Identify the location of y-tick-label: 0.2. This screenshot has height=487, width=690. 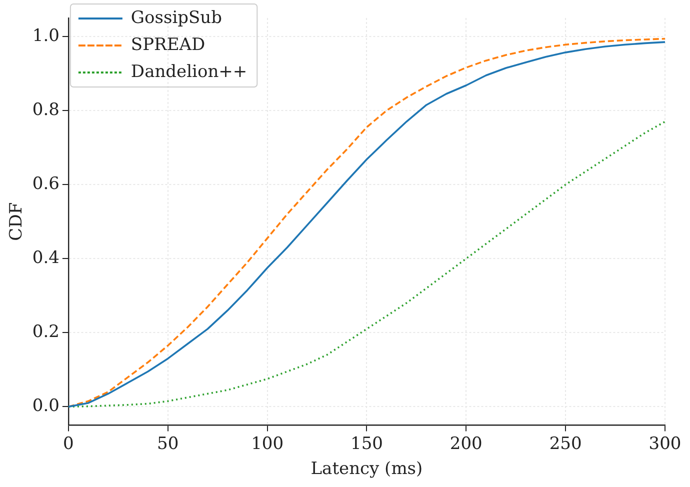
(46, 332).